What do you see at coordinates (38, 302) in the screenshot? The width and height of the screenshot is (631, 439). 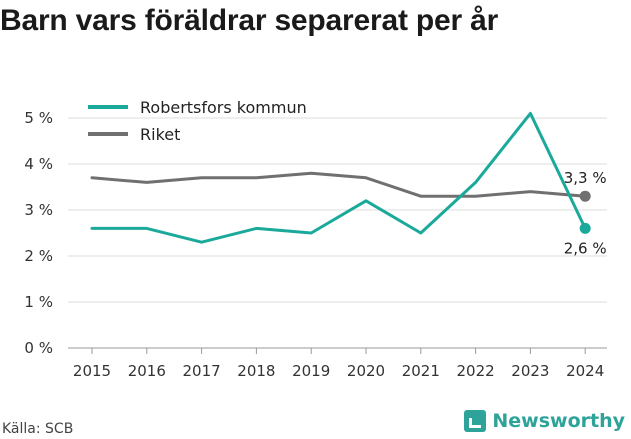 I see `y-tick-label: 1 %` at bounding box center [38, 302].